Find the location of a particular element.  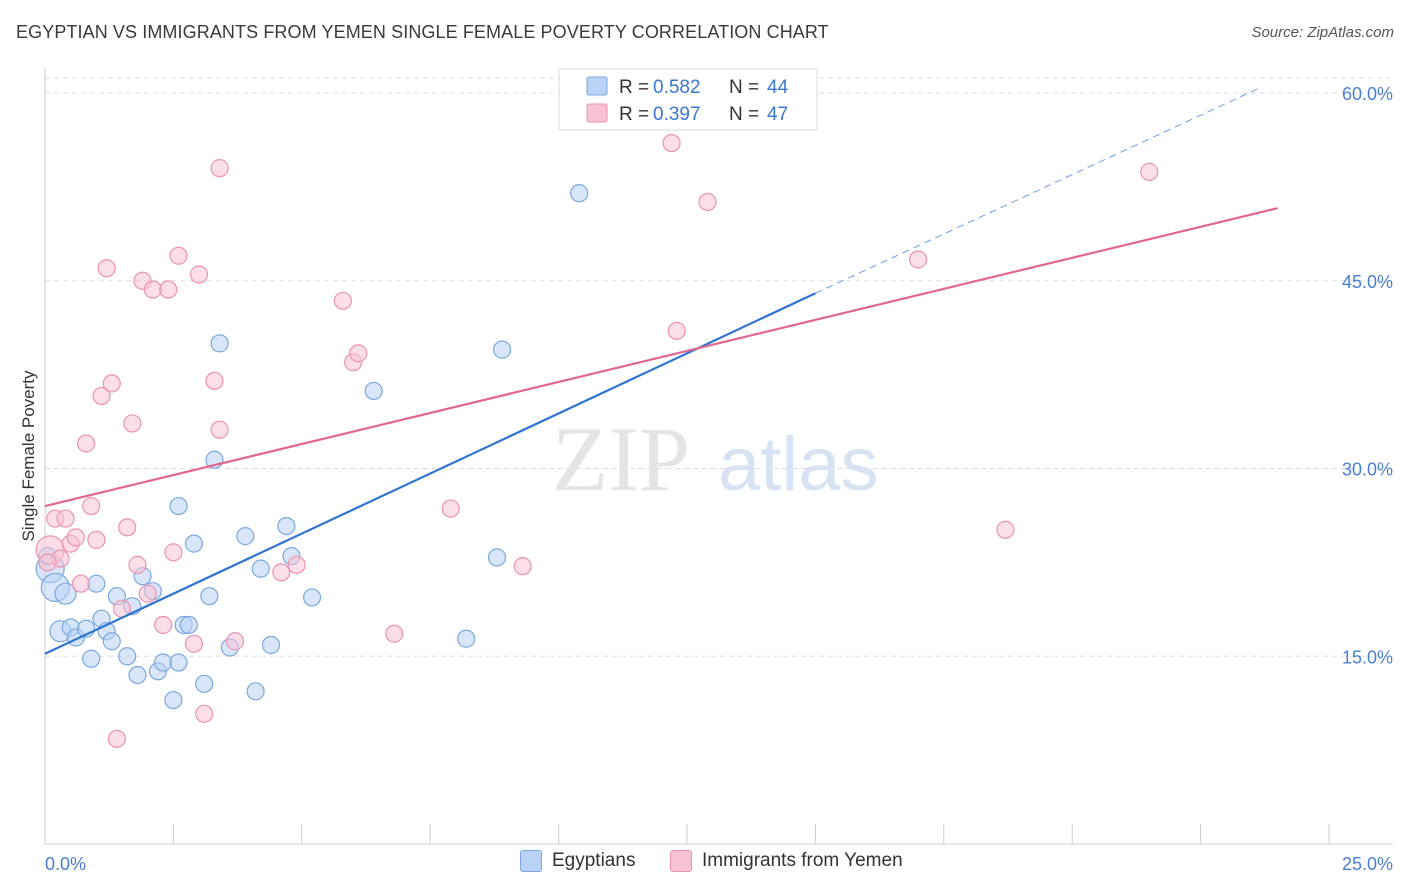

legend-n-value: 47 is located at coordinates (777, 114).